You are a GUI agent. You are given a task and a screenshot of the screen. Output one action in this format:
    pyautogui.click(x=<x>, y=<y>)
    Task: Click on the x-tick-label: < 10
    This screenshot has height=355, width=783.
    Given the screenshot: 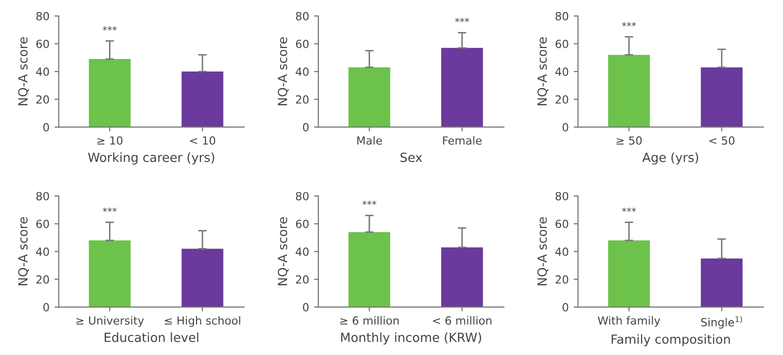 What is the action you would take?
    pyautogui.click(x=203, y=140)
    